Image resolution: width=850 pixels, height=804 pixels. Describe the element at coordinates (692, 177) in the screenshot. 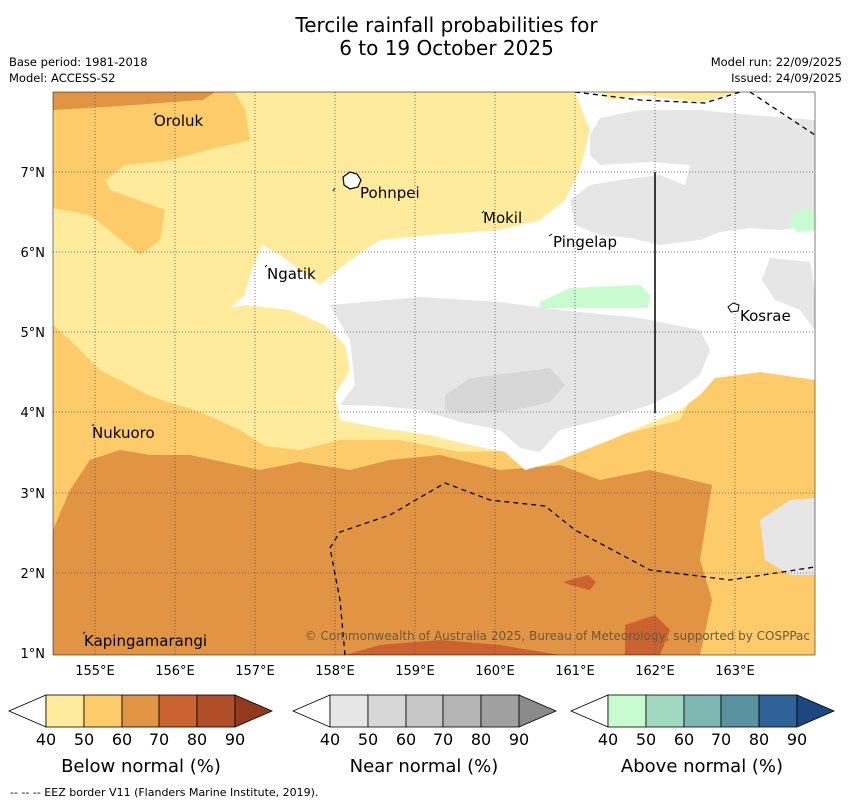

I see `region-near-40-50-north` at that location.